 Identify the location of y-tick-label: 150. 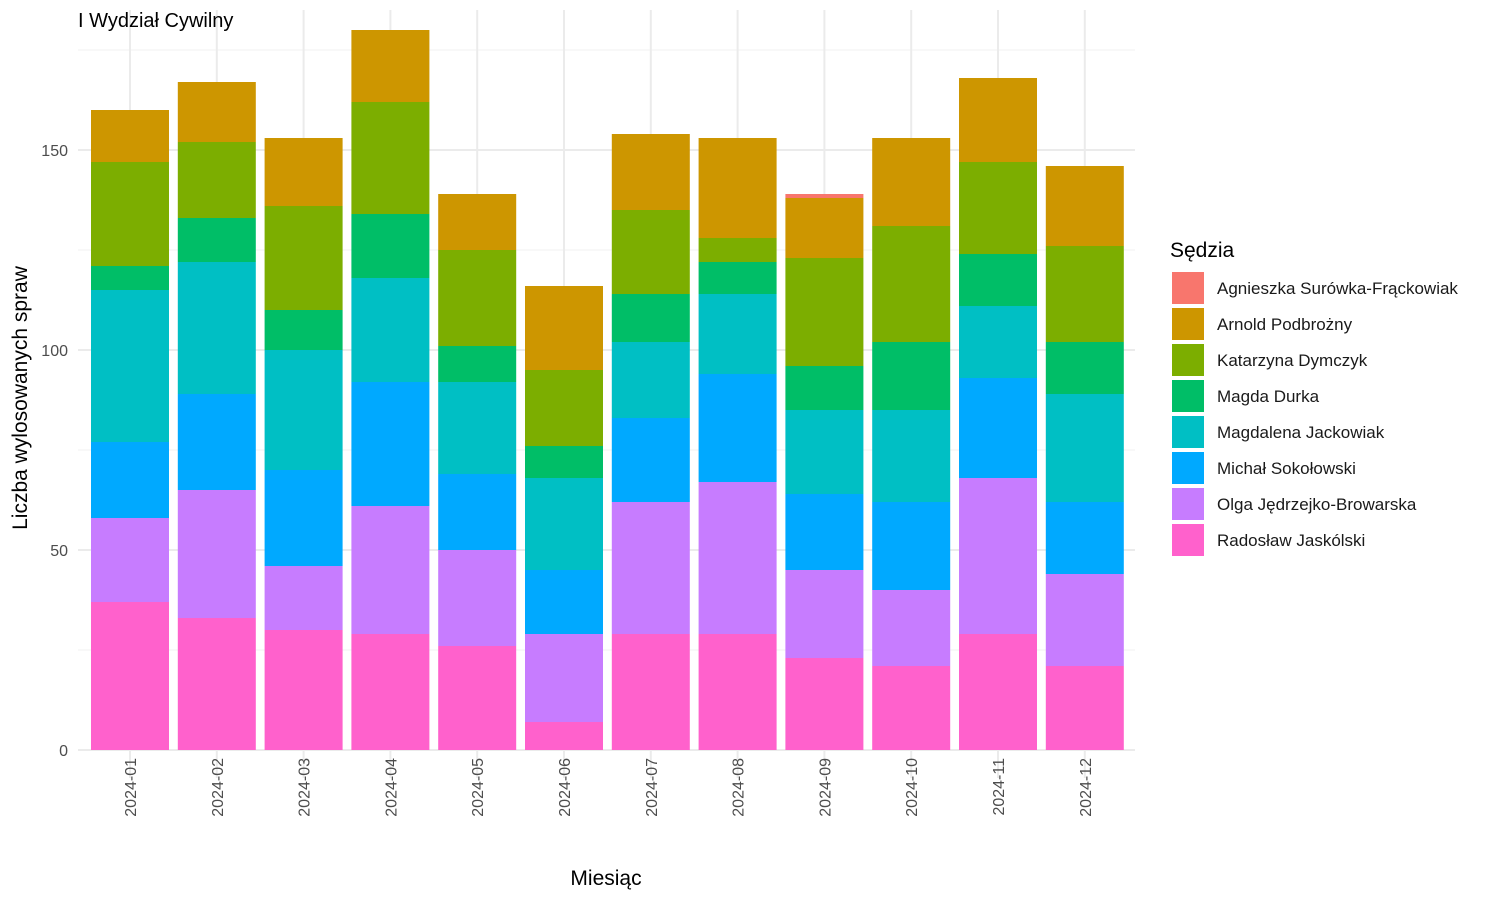
(54, 151).